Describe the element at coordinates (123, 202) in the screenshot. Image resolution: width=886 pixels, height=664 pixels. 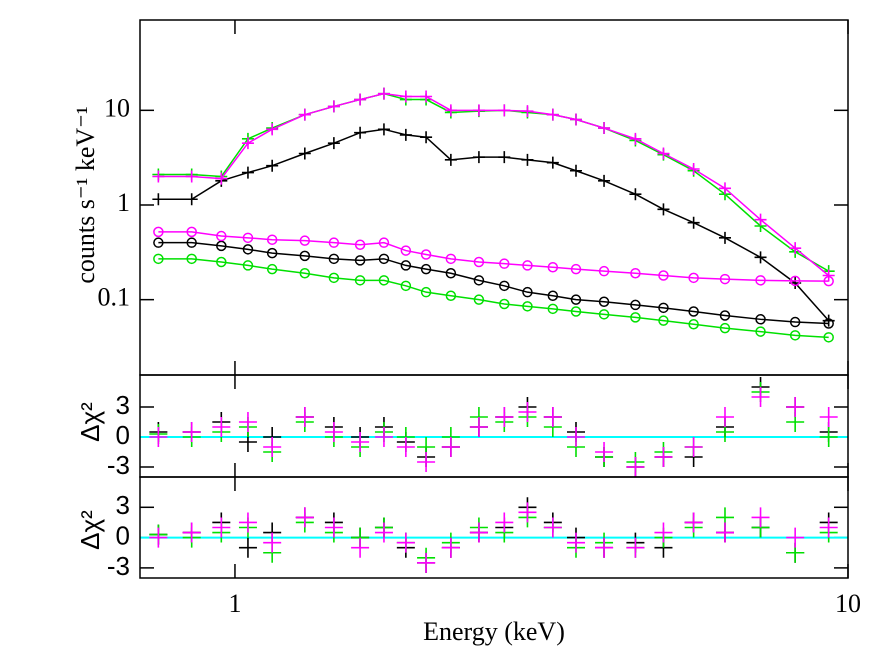
I see `y-tick-label: 1` at that location.